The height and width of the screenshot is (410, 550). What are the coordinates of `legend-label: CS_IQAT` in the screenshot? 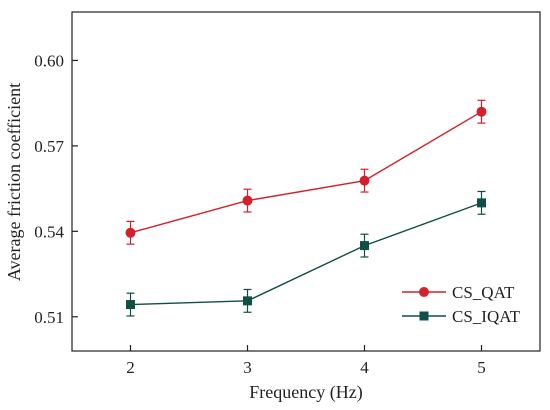 It's located at (486, 316).